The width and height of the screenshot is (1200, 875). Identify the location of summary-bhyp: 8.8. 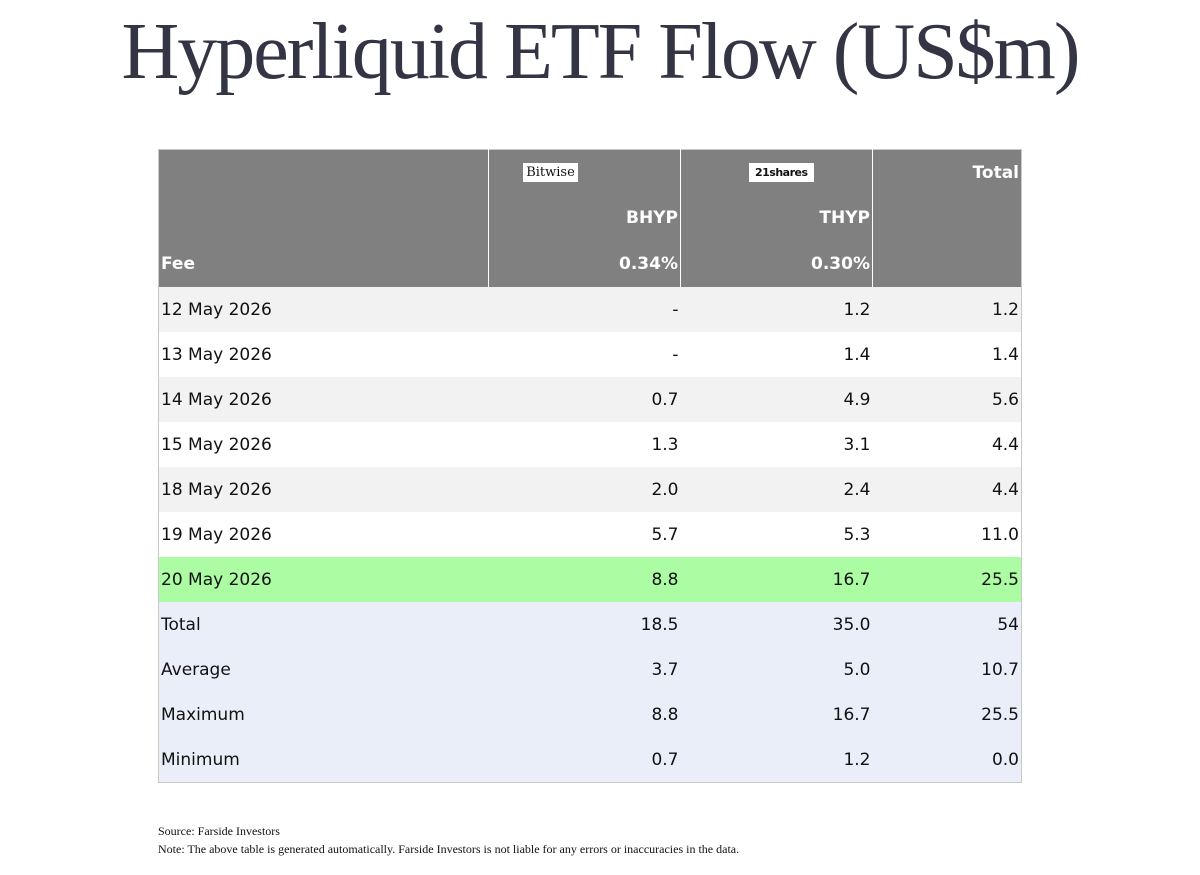
(584, 714).